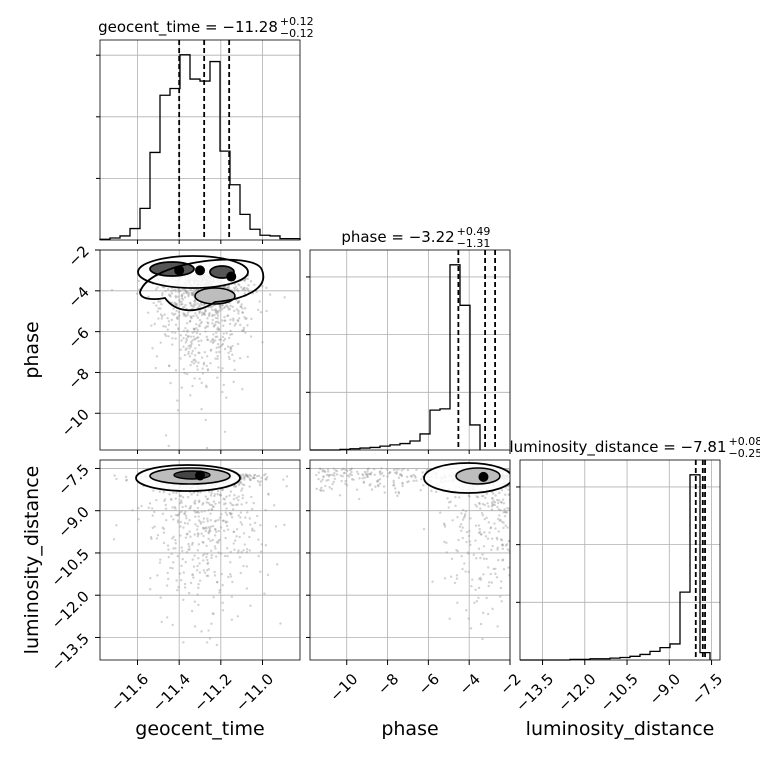  What do you see at coordinates (744, 441) in the screenshot?
I see `title-upper-error: +0.08` at bounding box center [744, 441].